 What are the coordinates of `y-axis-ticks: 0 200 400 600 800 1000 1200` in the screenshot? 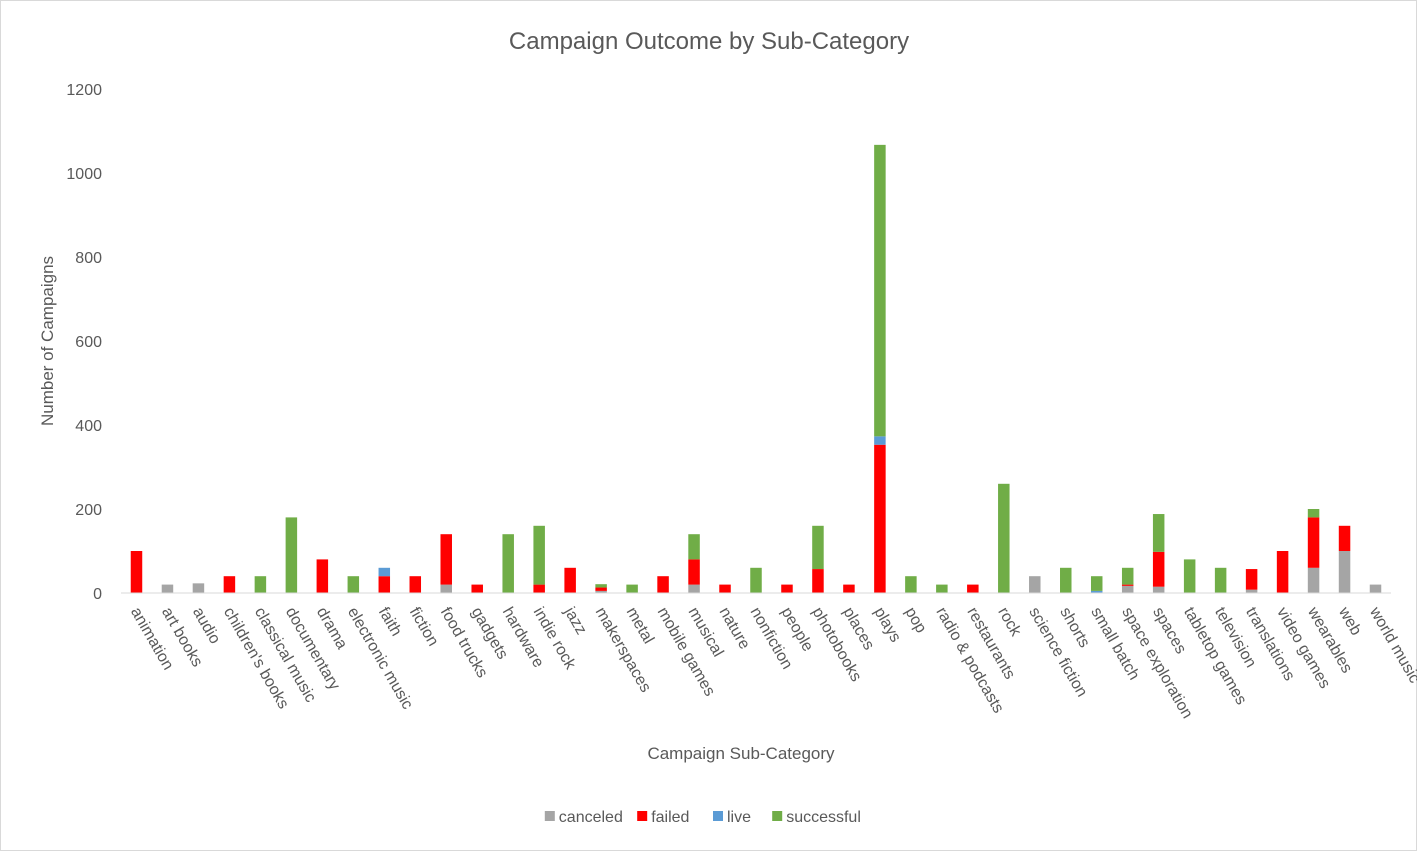 It's located at (84, 342).